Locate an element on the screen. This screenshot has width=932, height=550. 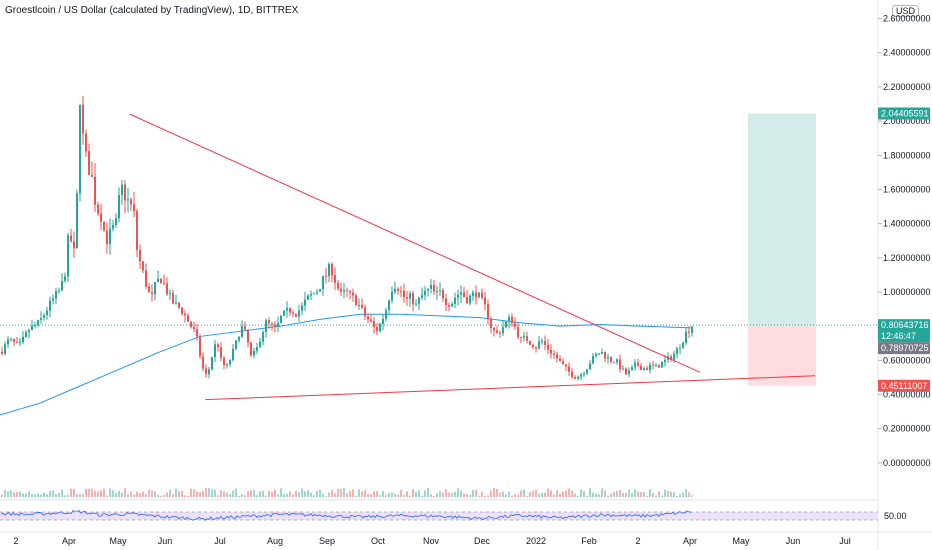
price-tick: 0.40000000 is located at coordinates (907, 395).